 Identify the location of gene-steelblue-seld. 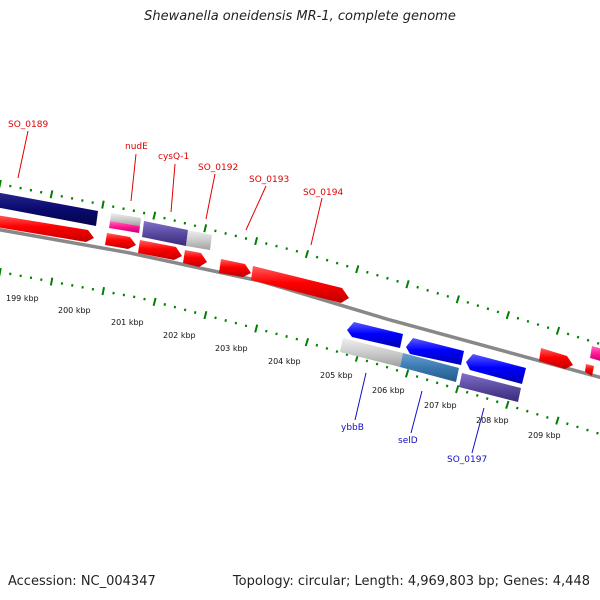
(429, 367).